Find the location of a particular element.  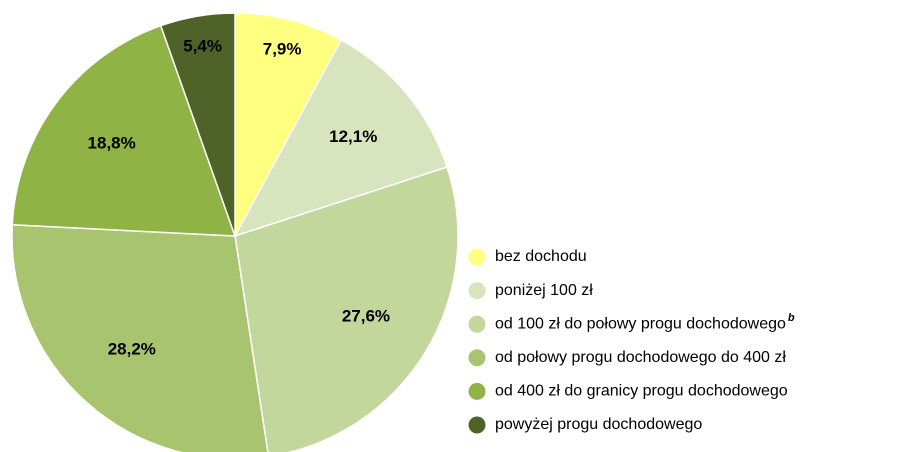

legend-label: powyżej progu dochodowego is located at coordinates (598, 424).